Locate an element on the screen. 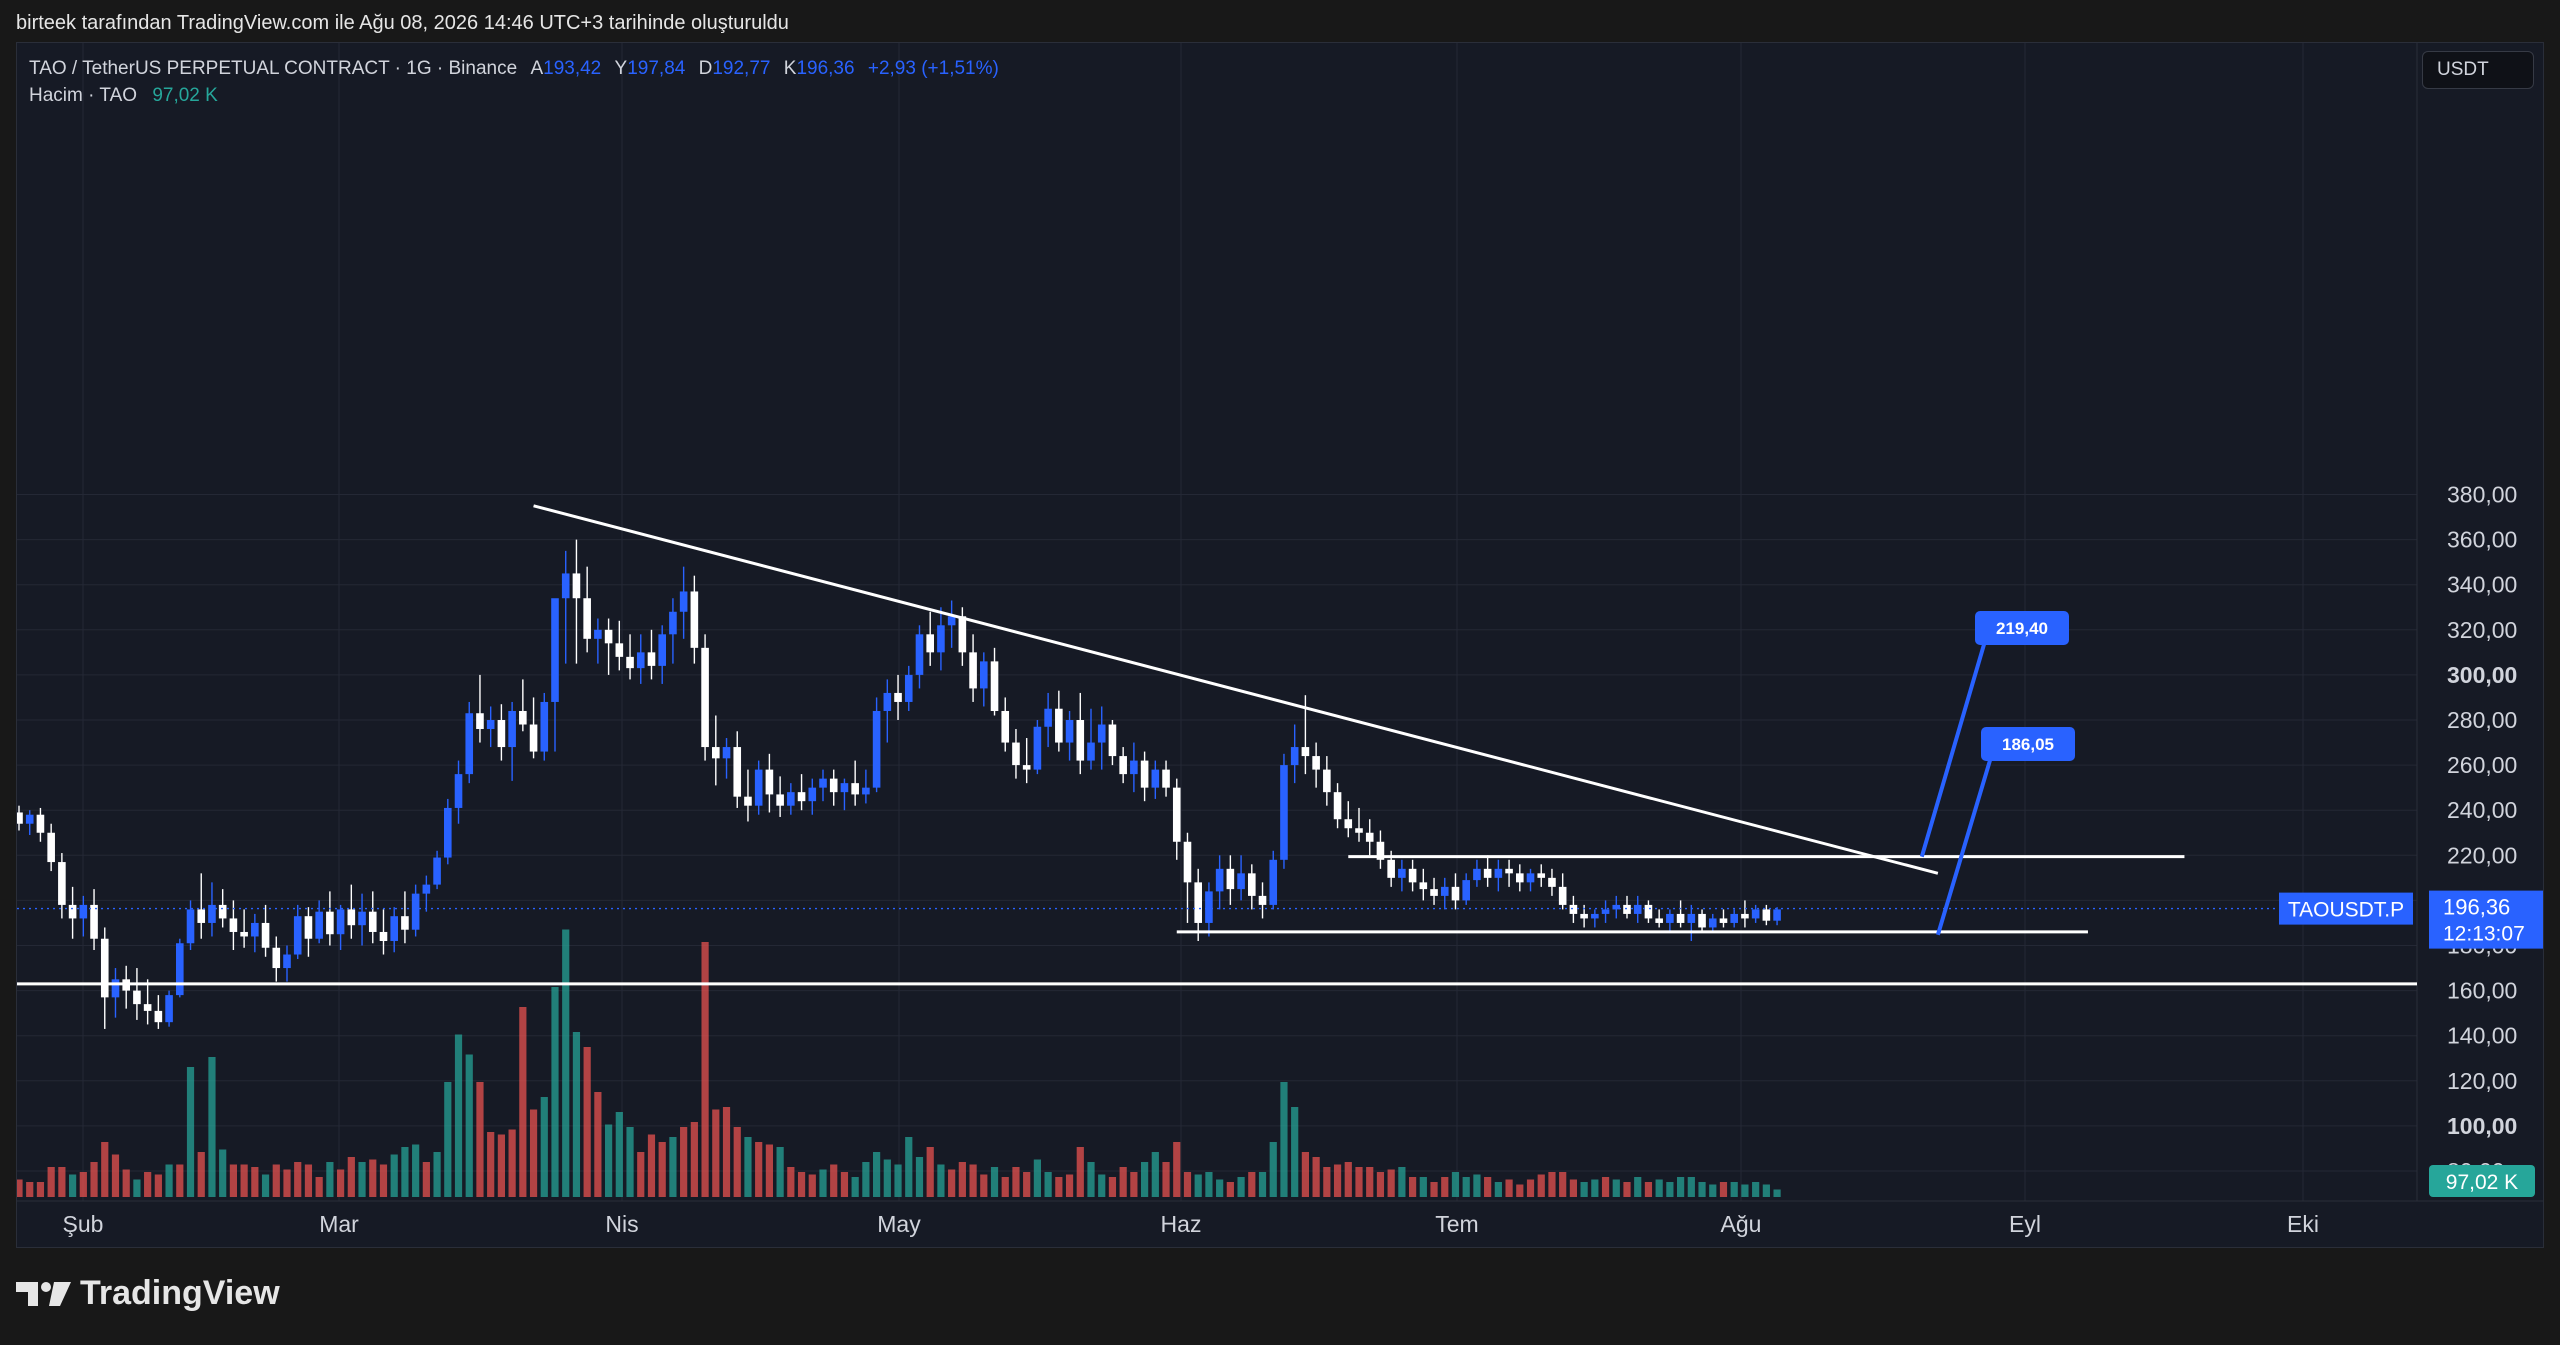  resistance-callout-label: 219,40 is located at coordinates (2022, 628).